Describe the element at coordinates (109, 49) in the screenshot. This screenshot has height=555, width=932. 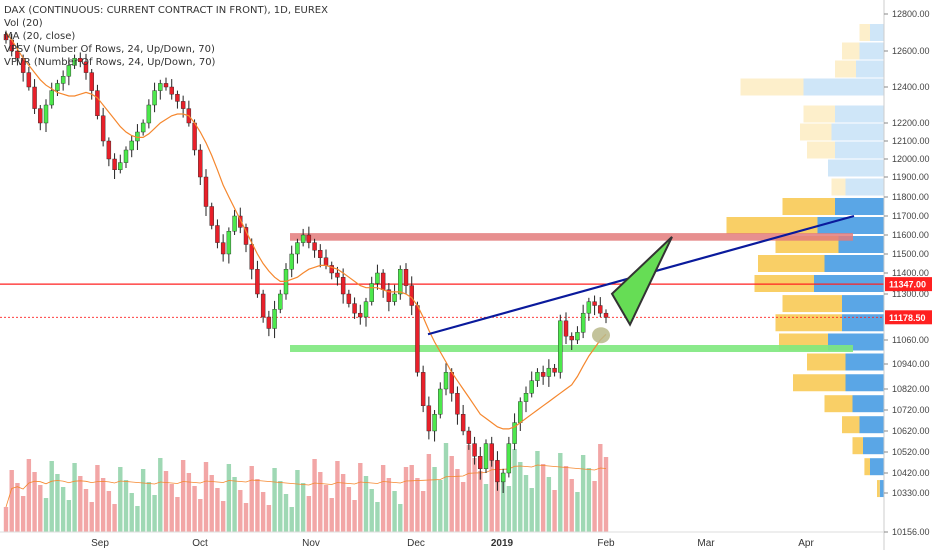
I see `legend-vpsv: VPSV (Number Of Rows, 24, Up/Down, 70)` at that location.